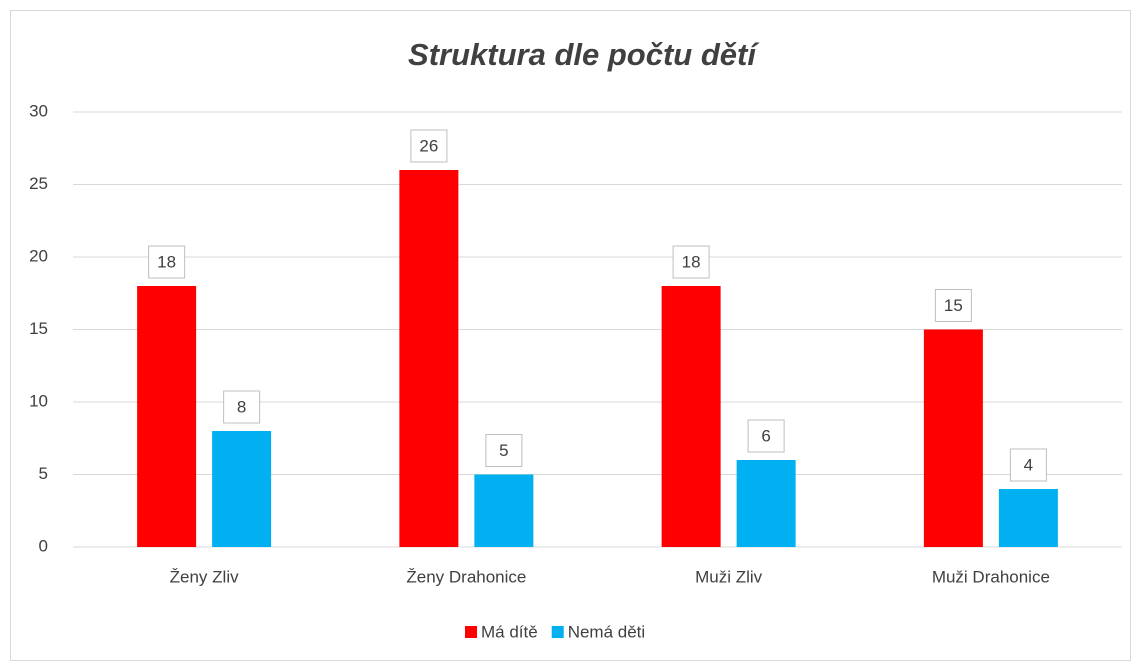  I want to click on legend-label: Má dítě, so click(509, 631).